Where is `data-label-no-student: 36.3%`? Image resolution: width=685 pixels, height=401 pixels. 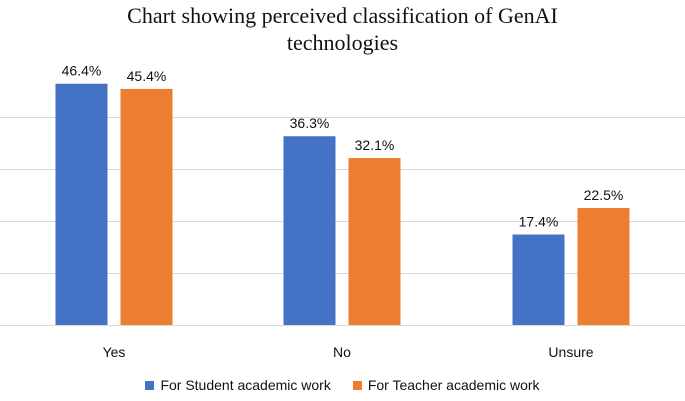
data-label-no-student: 36.3% is located at coordinates (310, 123).